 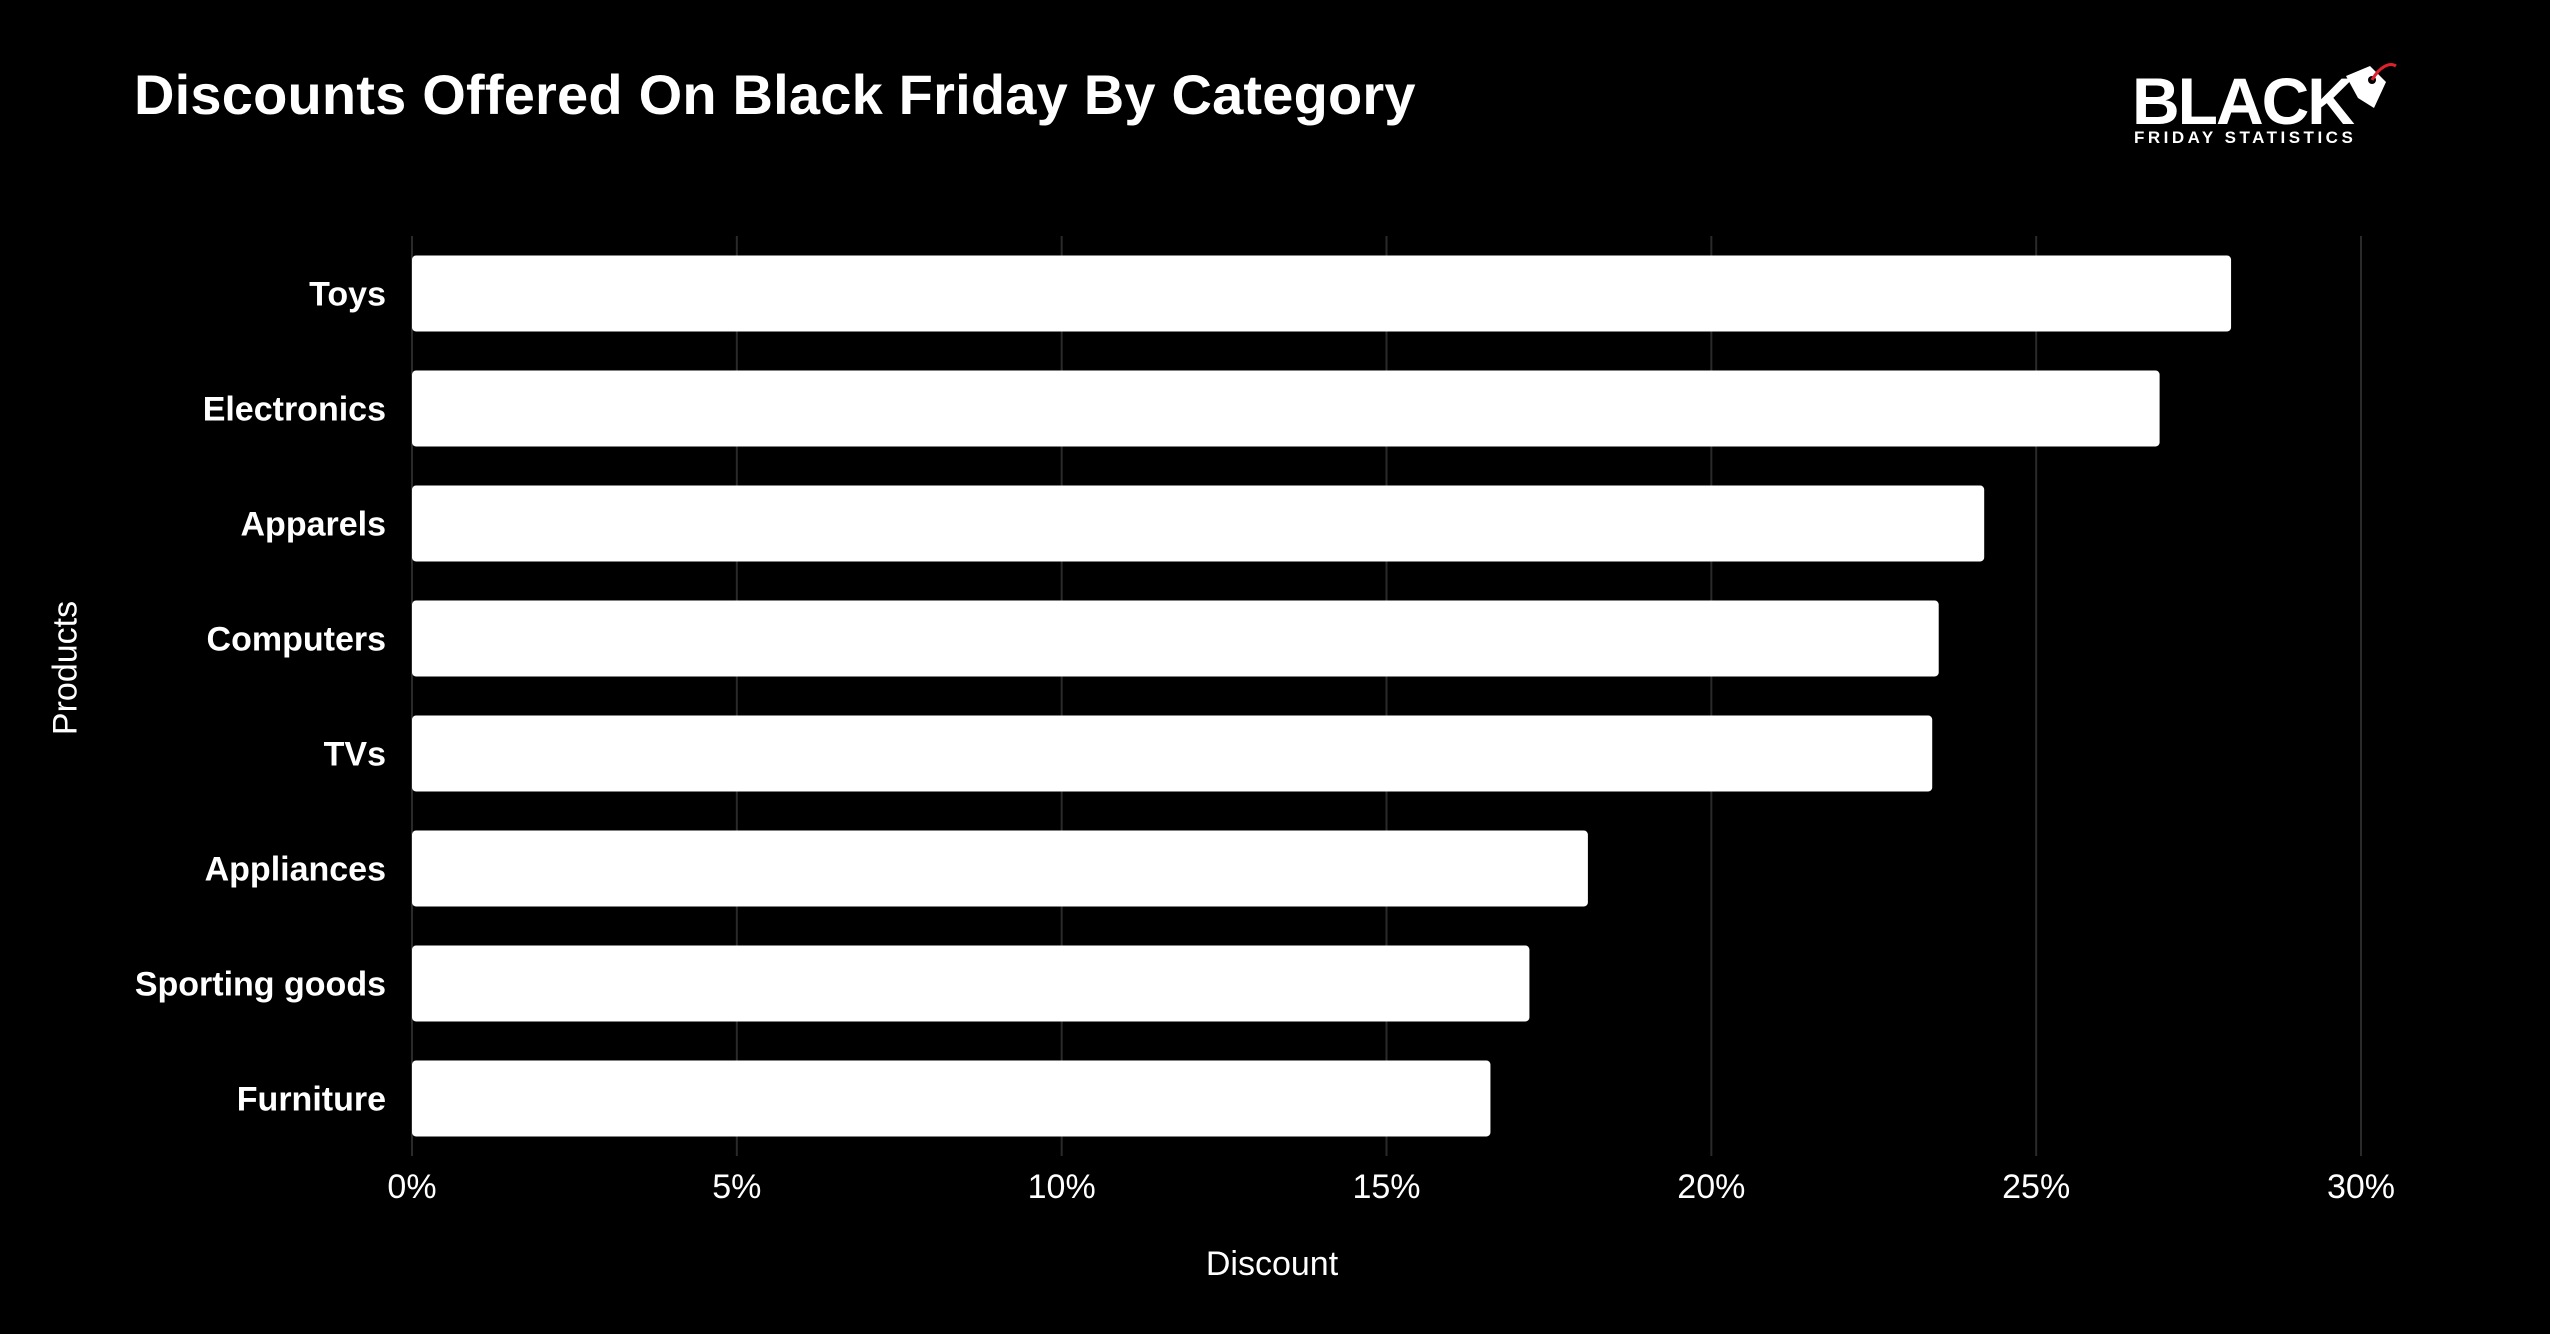 What do you see at coordinates (294, 410) in the screenshot?
I see `category-label: Electronics` at bounding box center [294, 410].